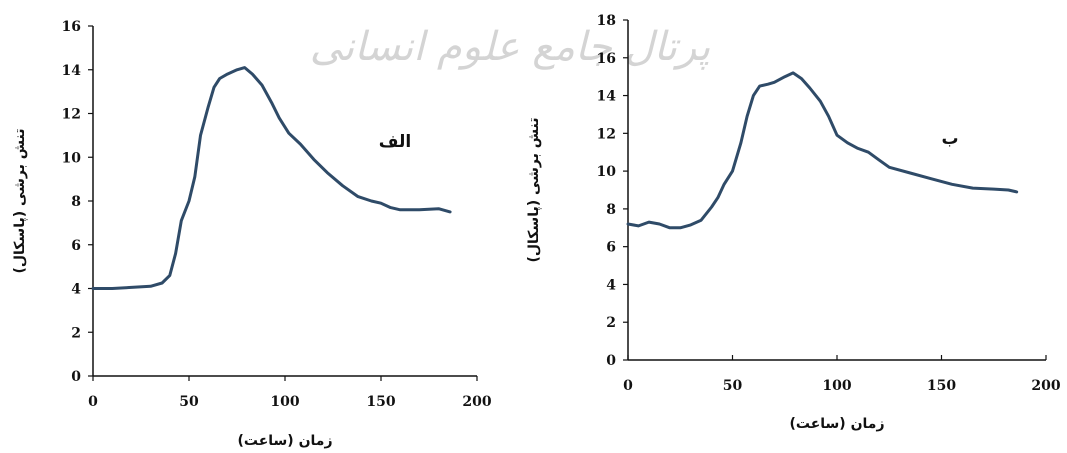 This screenshot has height=453, width=1067. Describe the element at coordinates (510, 47) in the screenshot. I see `watermark-text: پرتال جامع علوم انسانی` at that location.